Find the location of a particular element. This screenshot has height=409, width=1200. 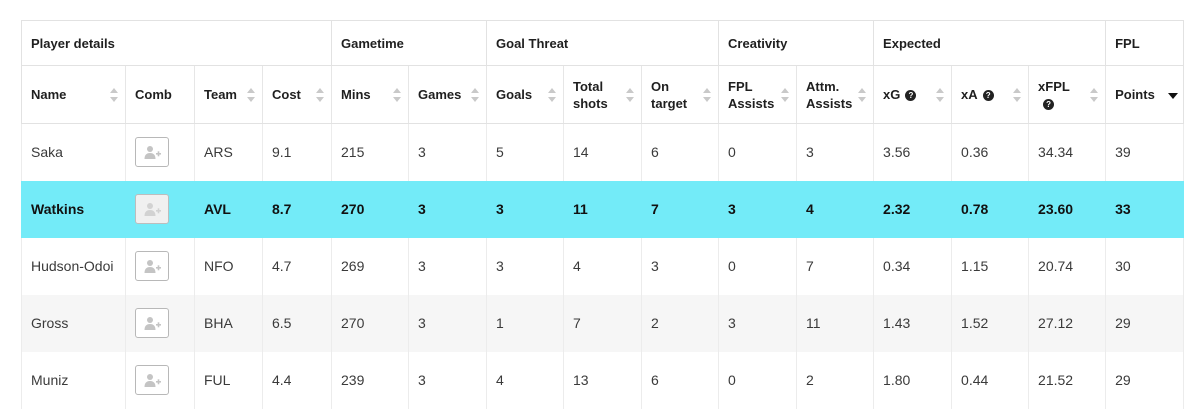

xg: 0.34 is located at coordinates (913, 266).